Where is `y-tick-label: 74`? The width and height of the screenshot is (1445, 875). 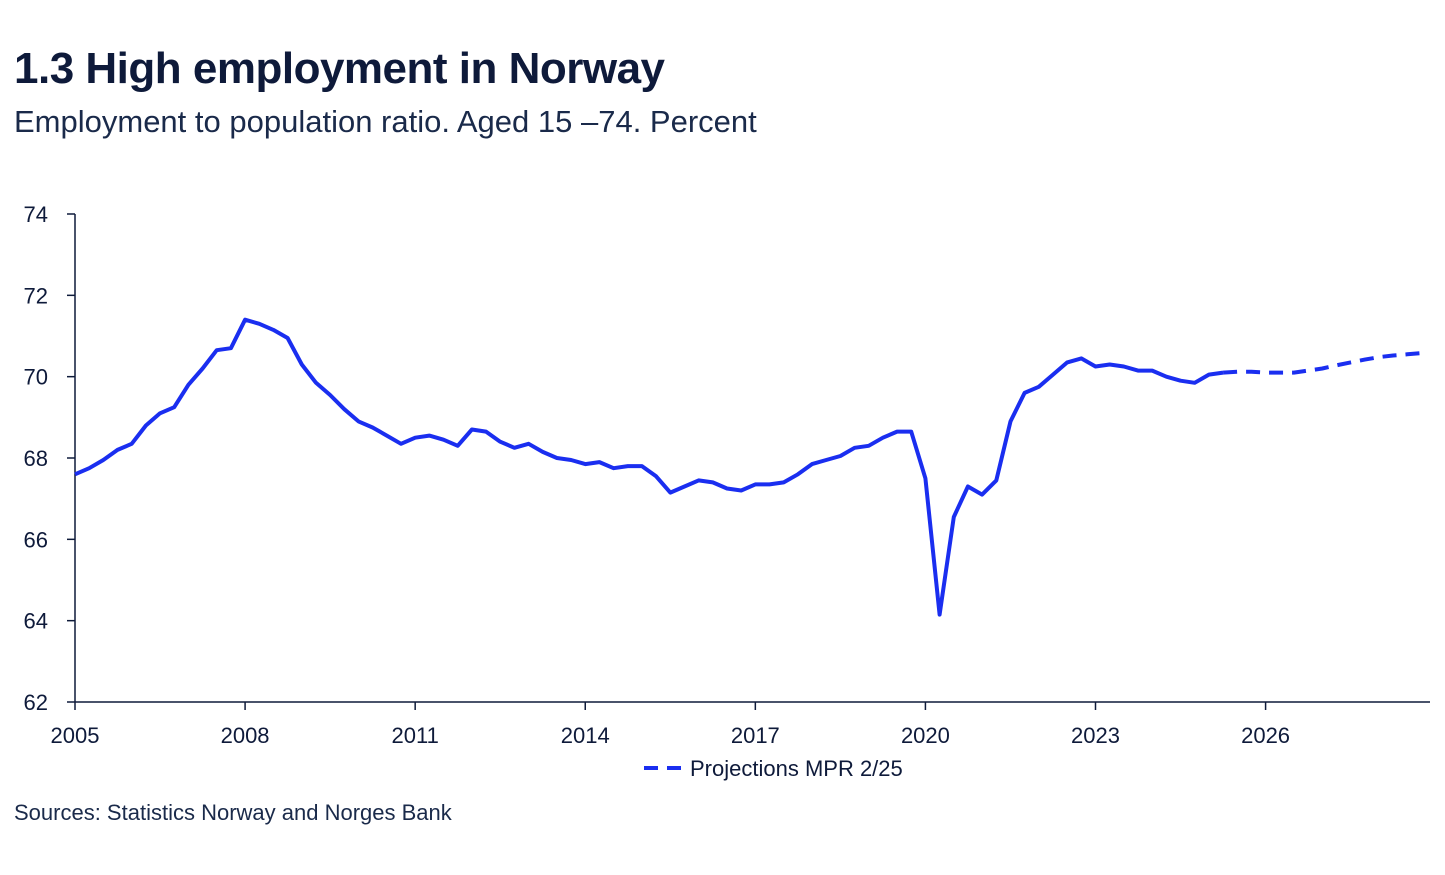
y-tick-label: 74 is located at coordinates (36, 214).